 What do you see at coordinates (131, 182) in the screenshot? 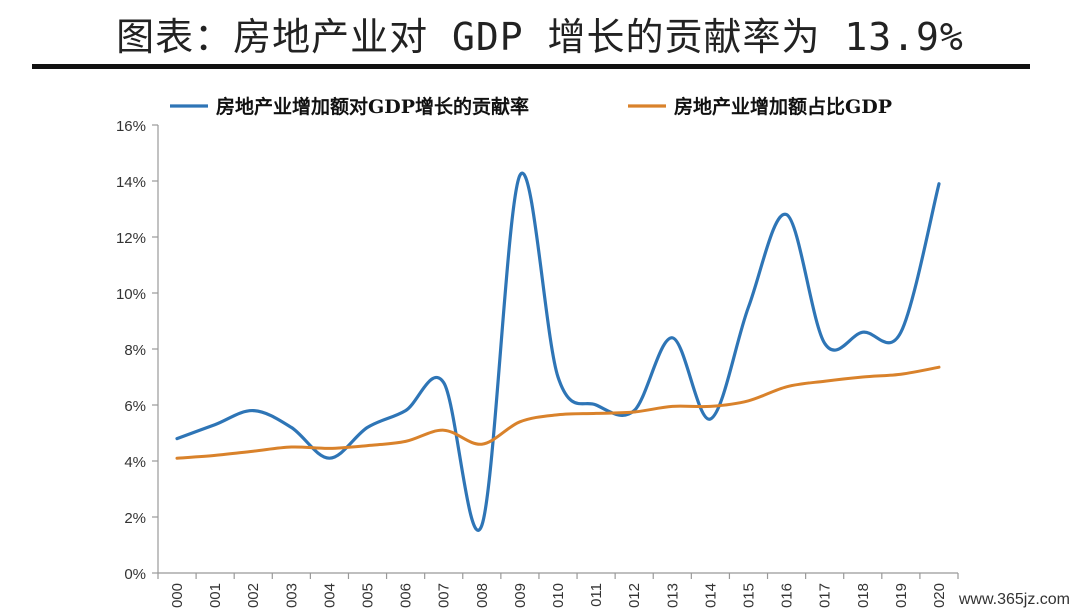
I see `y-tick-label: 14%` at bounding box center [131, 182].